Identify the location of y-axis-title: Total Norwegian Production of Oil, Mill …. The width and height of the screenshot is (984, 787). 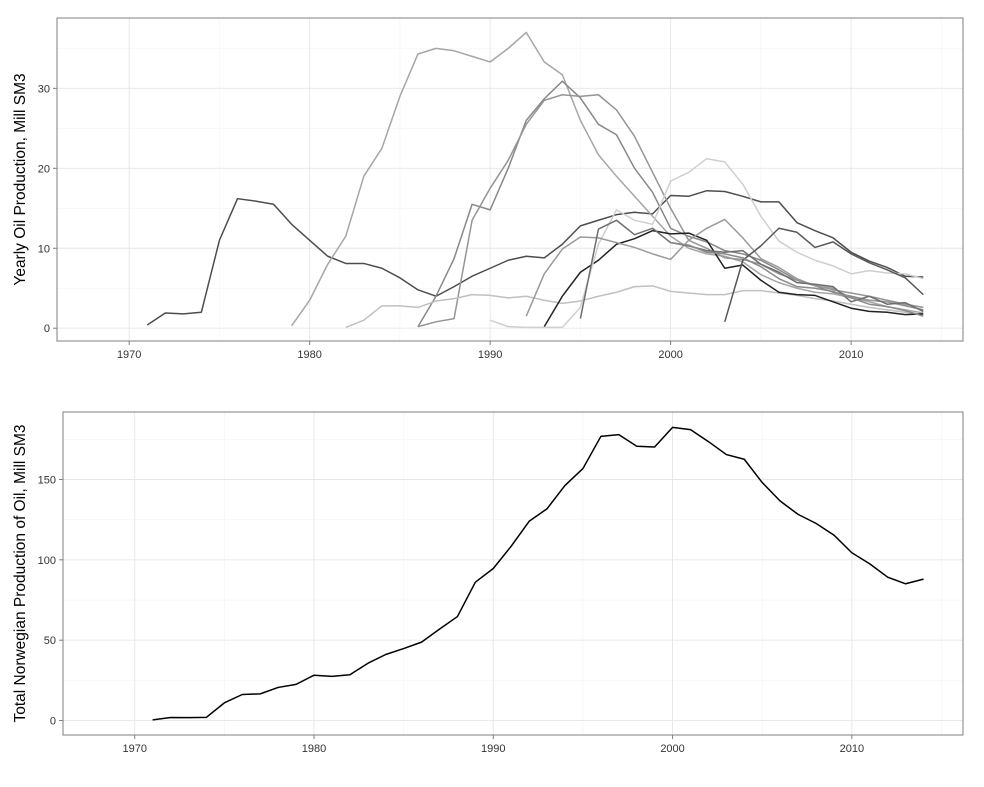
(20, 573).